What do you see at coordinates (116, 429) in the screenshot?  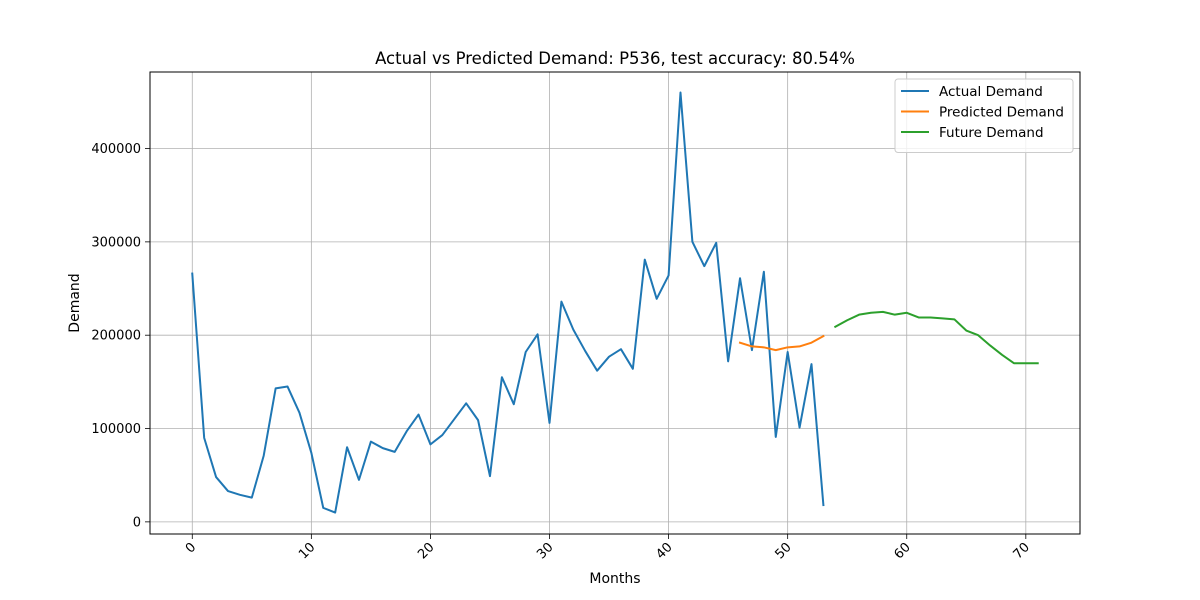 I see `y-tick-label: 100000` at bounding box center [116, 429].